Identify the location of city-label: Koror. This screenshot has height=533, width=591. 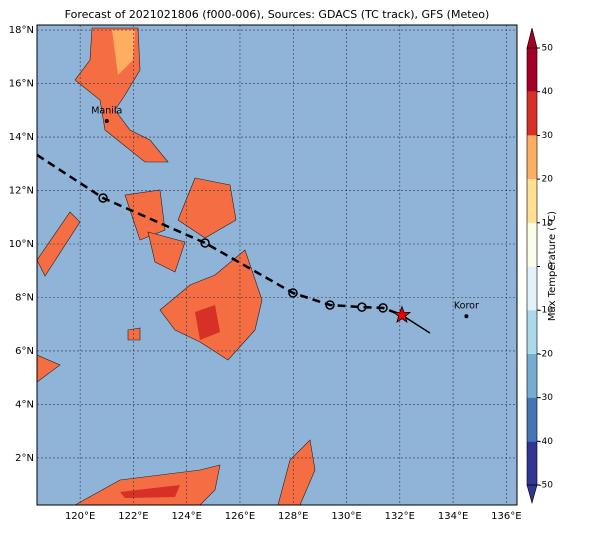
(466, 306).